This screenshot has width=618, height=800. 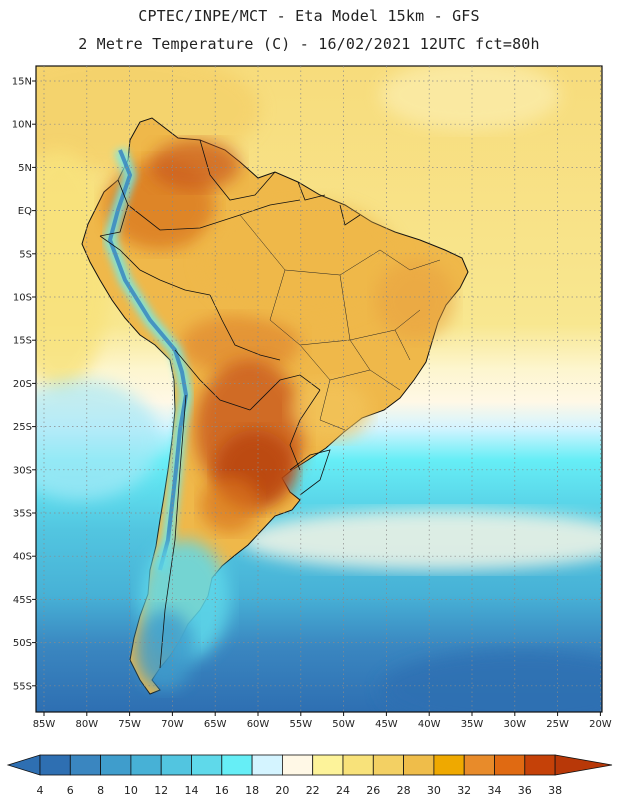 What do you see at coordinates (173, 531) in the screenshot?
I see `chile-argentina-border` at bounding box center [173, 531].